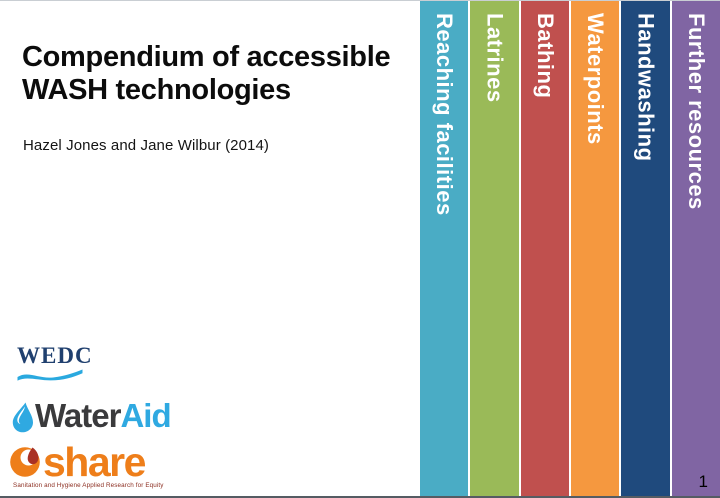  Describe the element at coordinates (146, 145) in the screenshot. I see `subtitle-authors: Hazel Jones and Jane Wilbur (2014)` at that location.